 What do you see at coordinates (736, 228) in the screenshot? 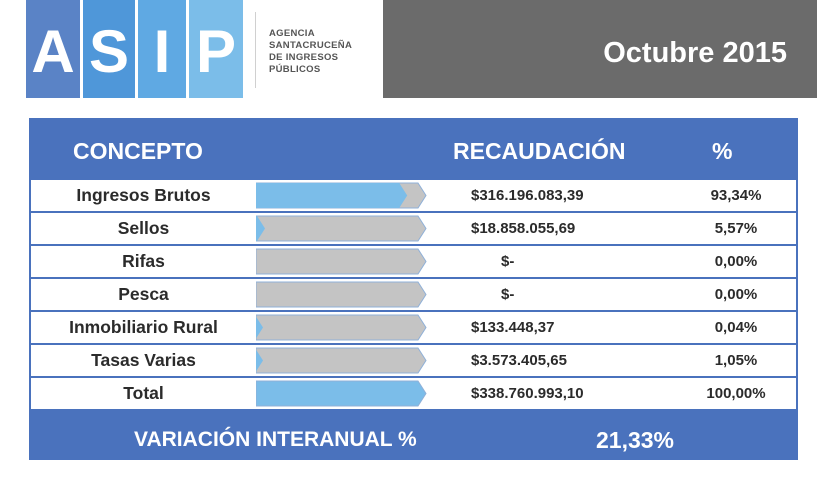
I see `row-porcentaje: 5,57%` at bounding box center [736, 228].